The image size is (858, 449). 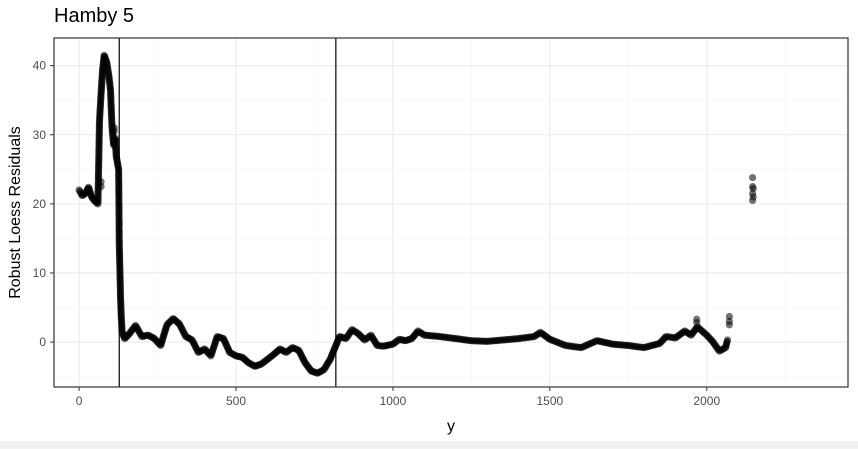 I want to click on y-tick-label: 30, so click(x=40, y=135).